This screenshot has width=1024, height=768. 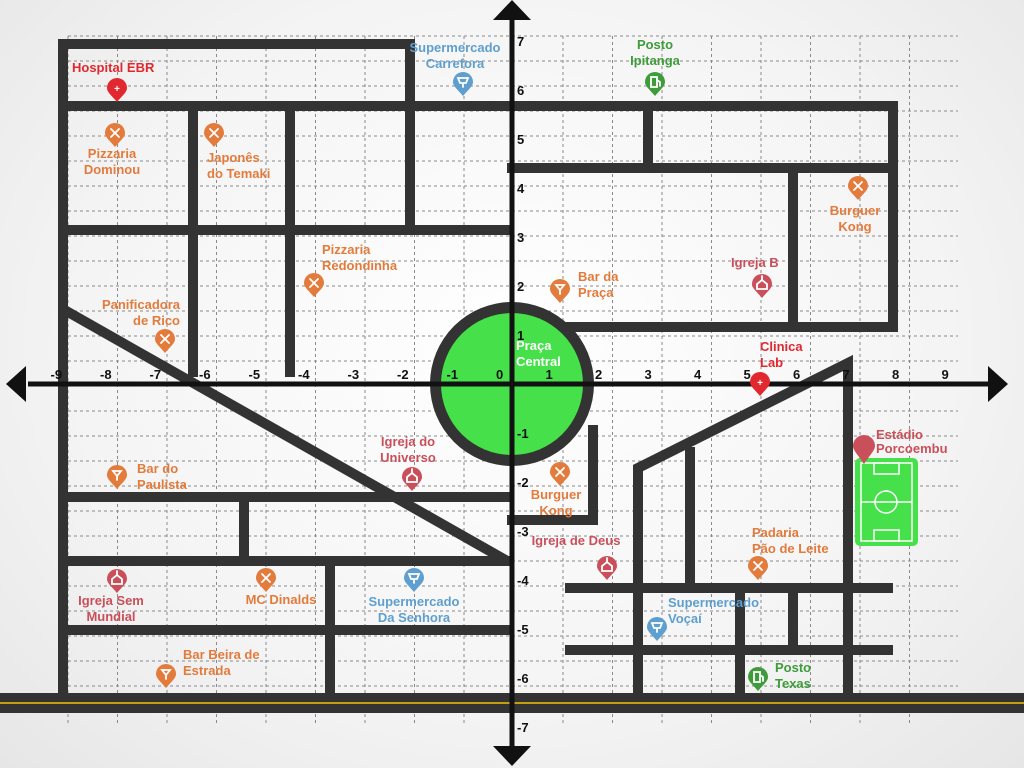 I want to click on x-tick-label: 9, so click(x=945, y=374).